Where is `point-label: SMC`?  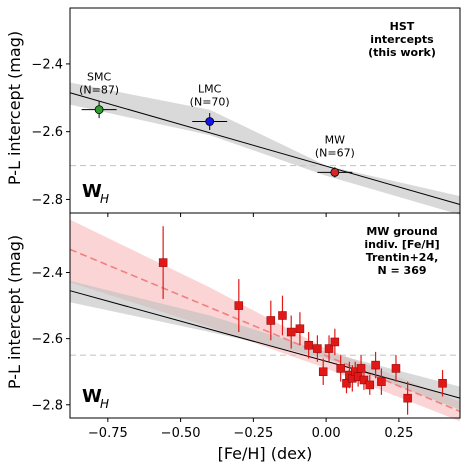
point-label: SMC is located at coordinates (99, 77).